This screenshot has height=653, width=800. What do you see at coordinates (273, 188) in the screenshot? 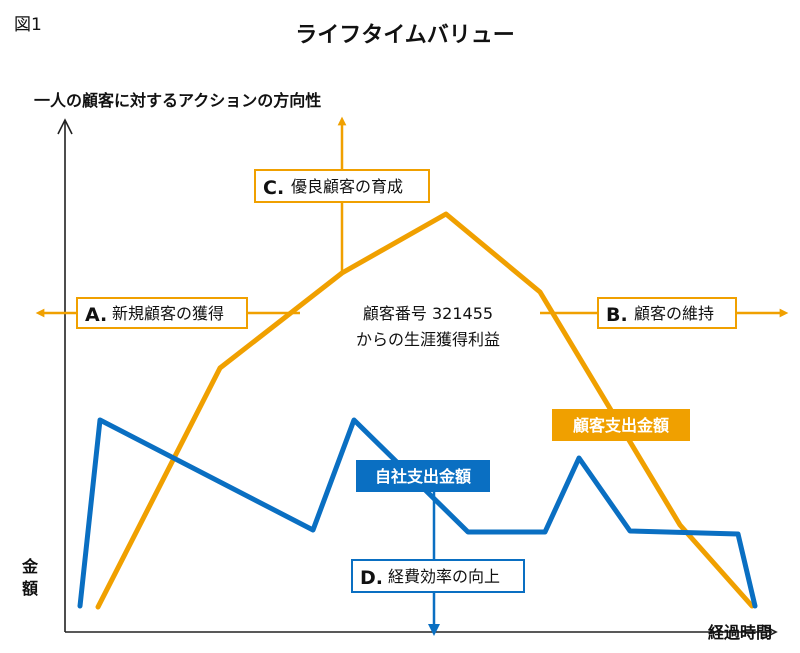
I see `action-box-c-letter: C.` at bounding box center [273, 188].